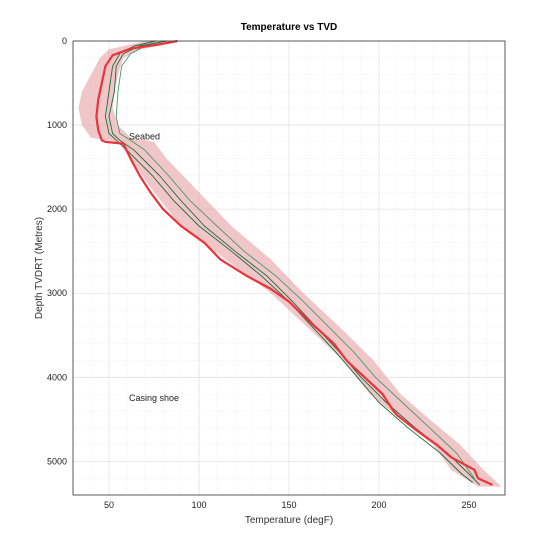 The height and width of the screenshot is (558, 558). What do you see at coordinates (57, 125) in the screenshot?
I see `y-tick-label: 1000` at bounding box center [57, 125].